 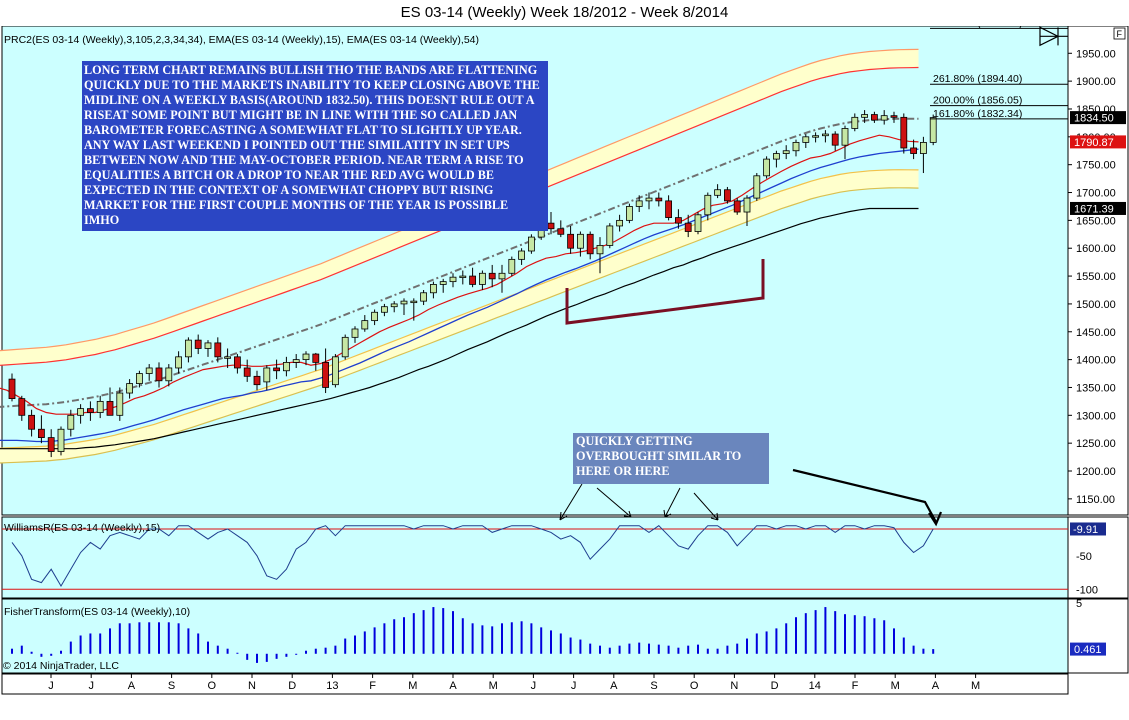 What do you see at coordinates (935, 519) in the screenshot?
I see `overbought-arrowhead` at bounding box center [935, 519].